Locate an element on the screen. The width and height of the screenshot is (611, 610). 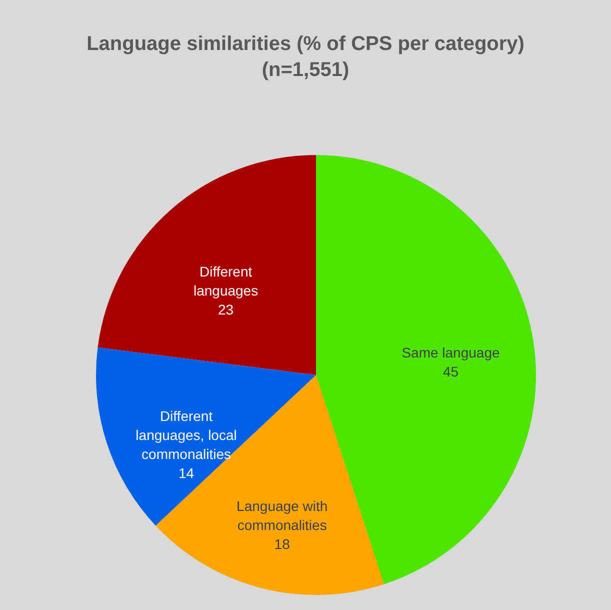
data-label: 14 is located at coordinates (186, 473).